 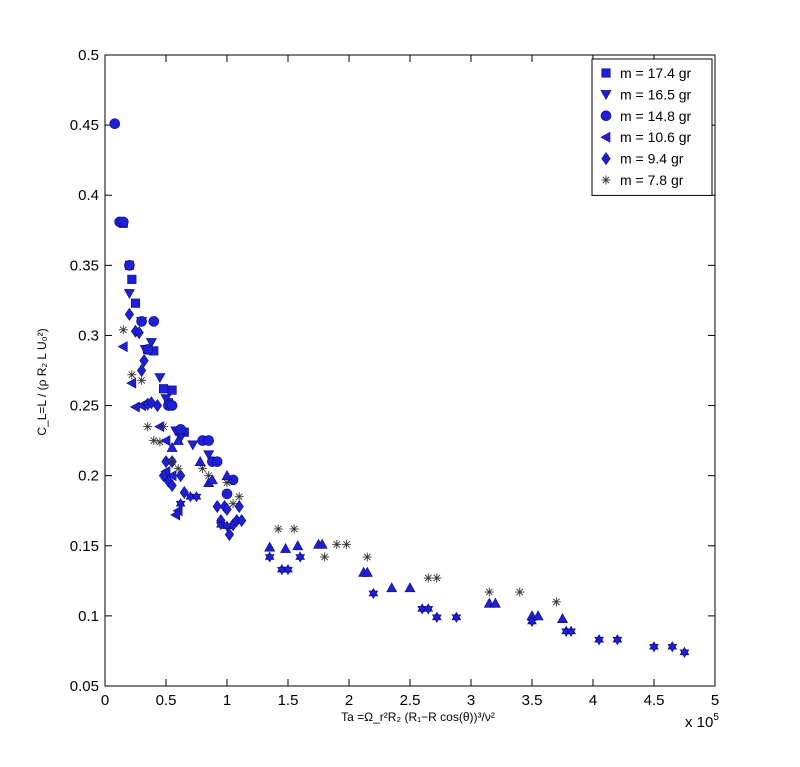 I want to click on y-tick-label: 0.3, so click(x=88, y=335).